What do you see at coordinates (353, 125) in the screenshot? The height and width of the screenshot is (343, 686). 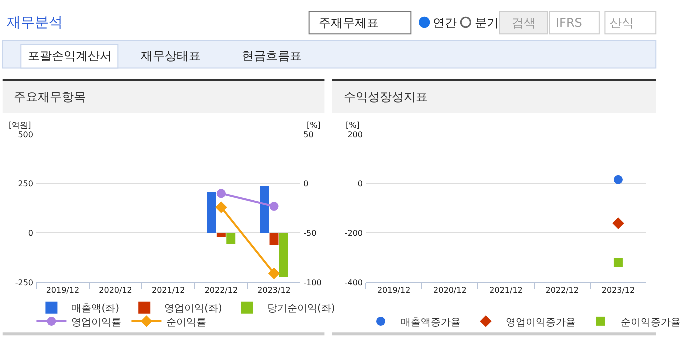 I see `y-axis-title: [%]` at bounding box center [353, 125].